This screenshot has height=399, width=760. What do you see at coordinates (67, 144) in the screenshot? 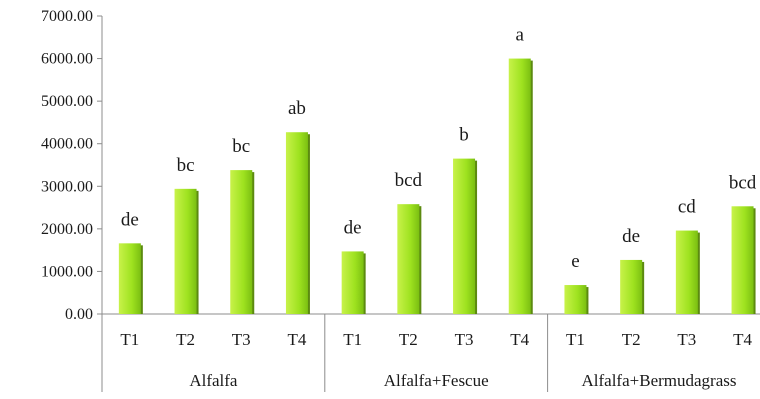
I see `y-tick-label: 4000.00` at bounding box center [67, 144].